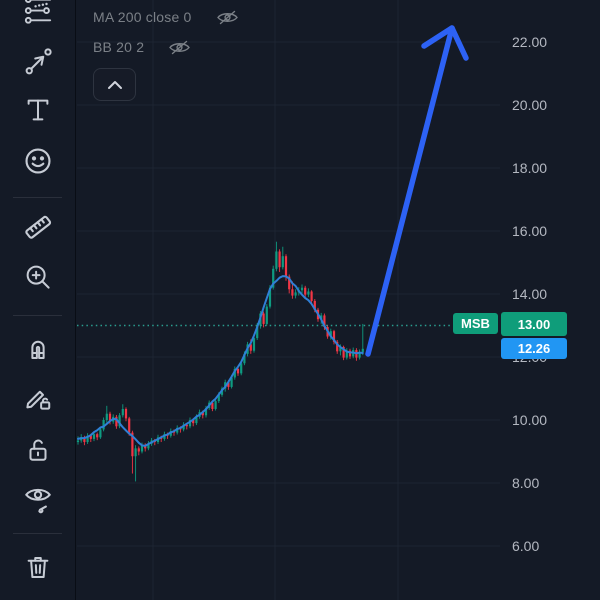 The height and width of the screenshot is (600, 600). Describe the element at coordinates (530, 42) in the screenshot. I see `price-axis-label: 22.00` at that location.